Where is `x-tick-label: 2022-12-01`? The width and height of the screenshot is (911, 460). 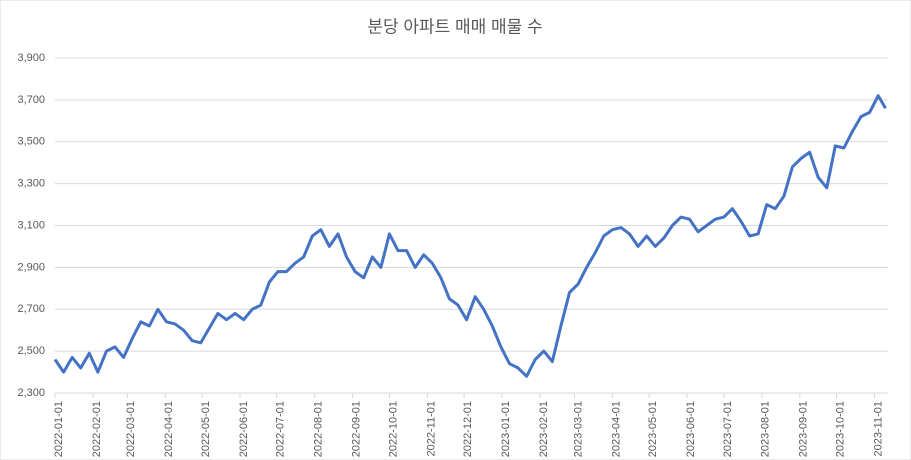 x-tick-label: 2022-12-01 is located at coordinates (468, 429).